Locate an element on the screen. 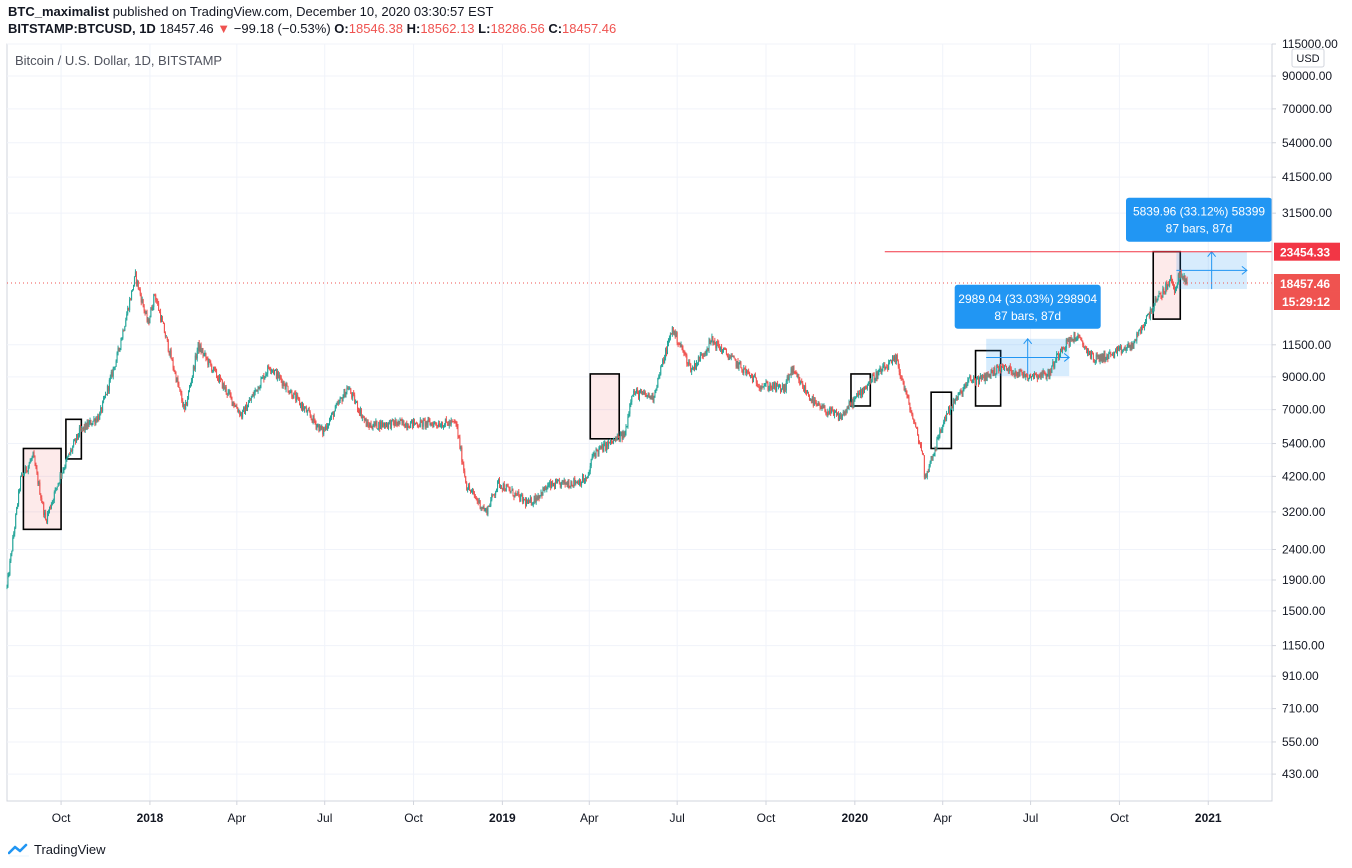 Image resolution: width=1352 pixels, height=868 pixels. author-name: BTC_maximalist is located at coordinates (59, 11).